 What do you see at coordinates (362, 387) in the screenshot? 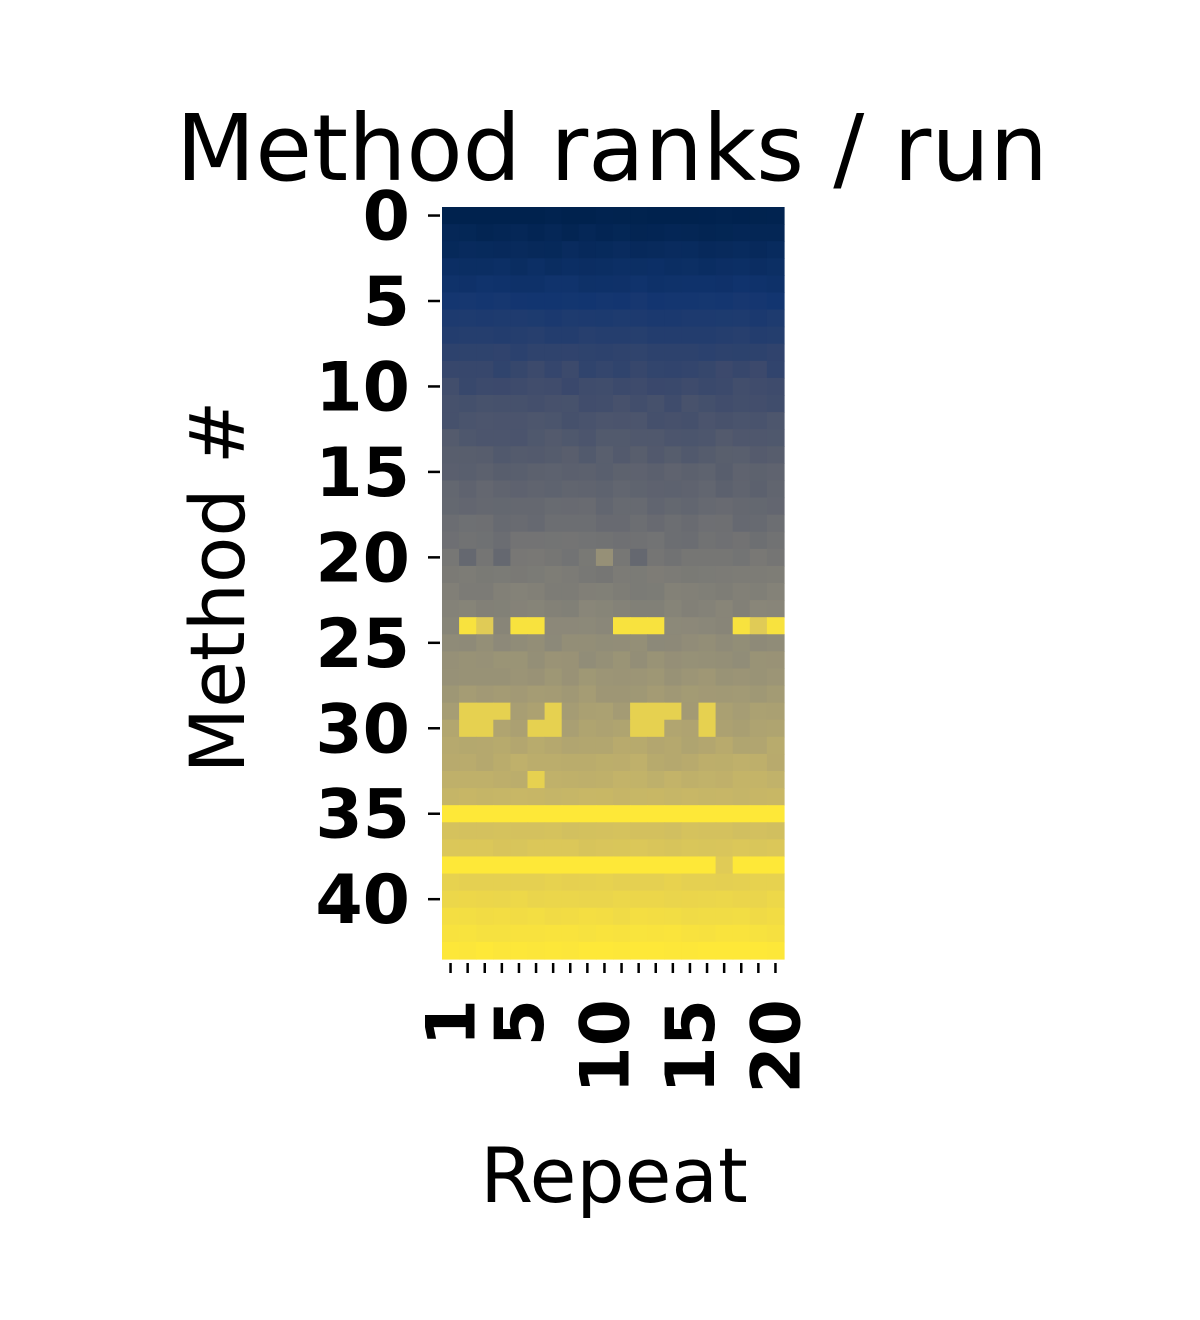
I see `y-tick-label: 10` at bounding box center [362, 387].